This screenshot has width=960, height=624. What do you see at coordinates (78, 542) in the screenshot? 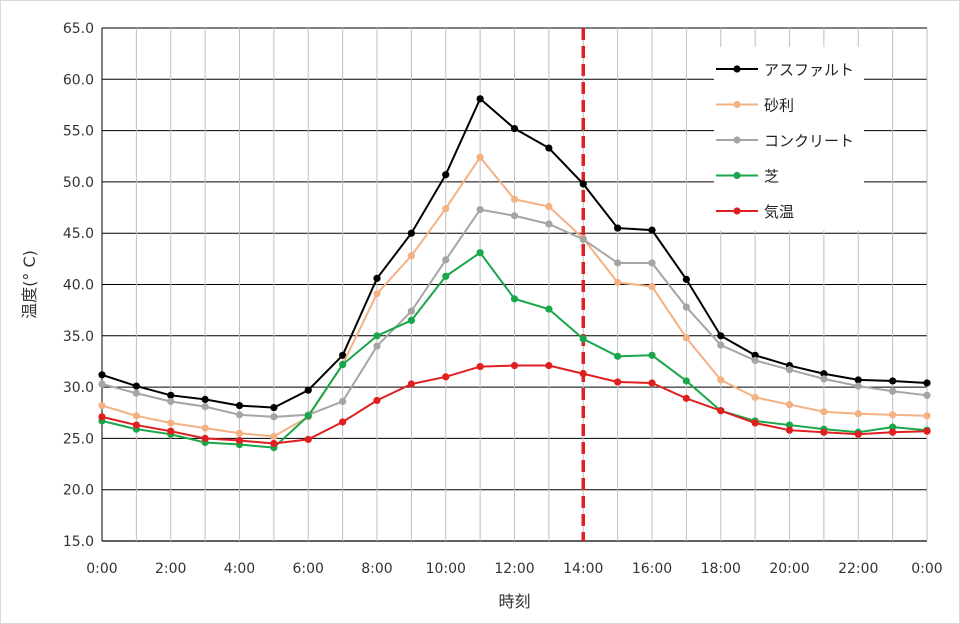
I see `y-tick-label: 15.0` at bounding box center [78, 542].